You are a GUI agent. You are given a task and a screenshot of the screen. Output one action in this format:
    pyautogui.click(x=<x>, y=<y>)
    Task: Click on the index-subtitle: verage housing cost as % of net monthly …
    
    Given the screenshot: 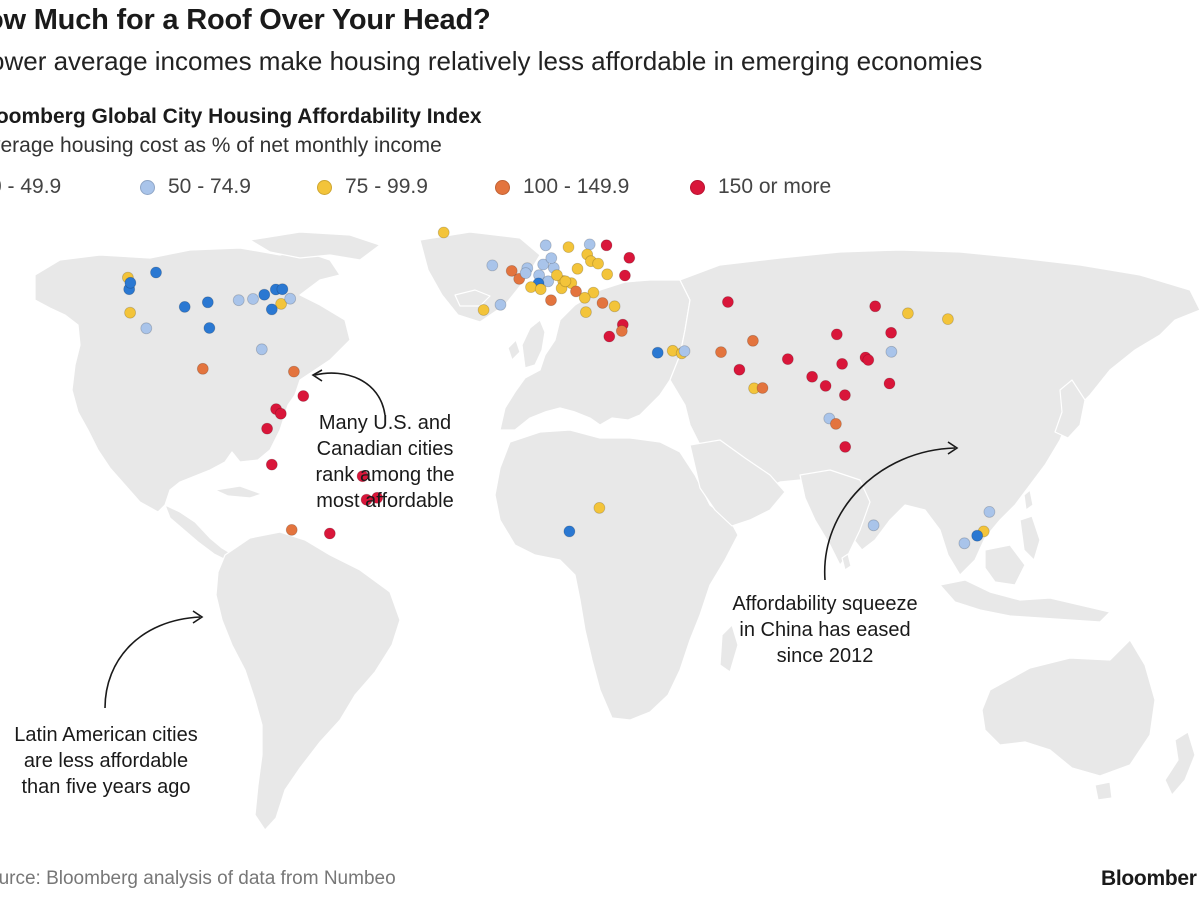 What is the action you would take?
    pyautogui.click(x=221, y=145)
    